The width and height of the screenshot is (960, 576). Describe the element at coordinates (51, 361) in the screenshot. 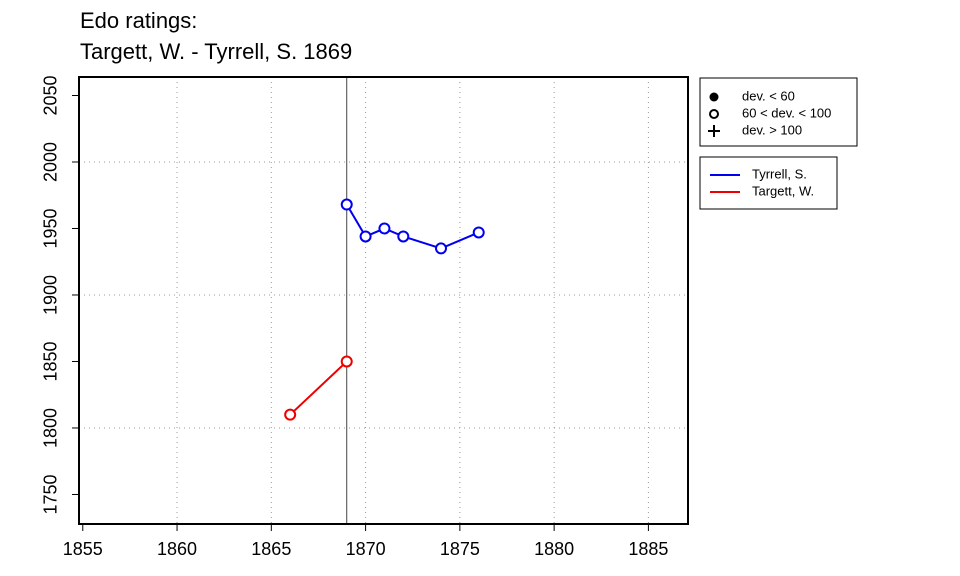

I see `y-tick-label: 1850` at that location.